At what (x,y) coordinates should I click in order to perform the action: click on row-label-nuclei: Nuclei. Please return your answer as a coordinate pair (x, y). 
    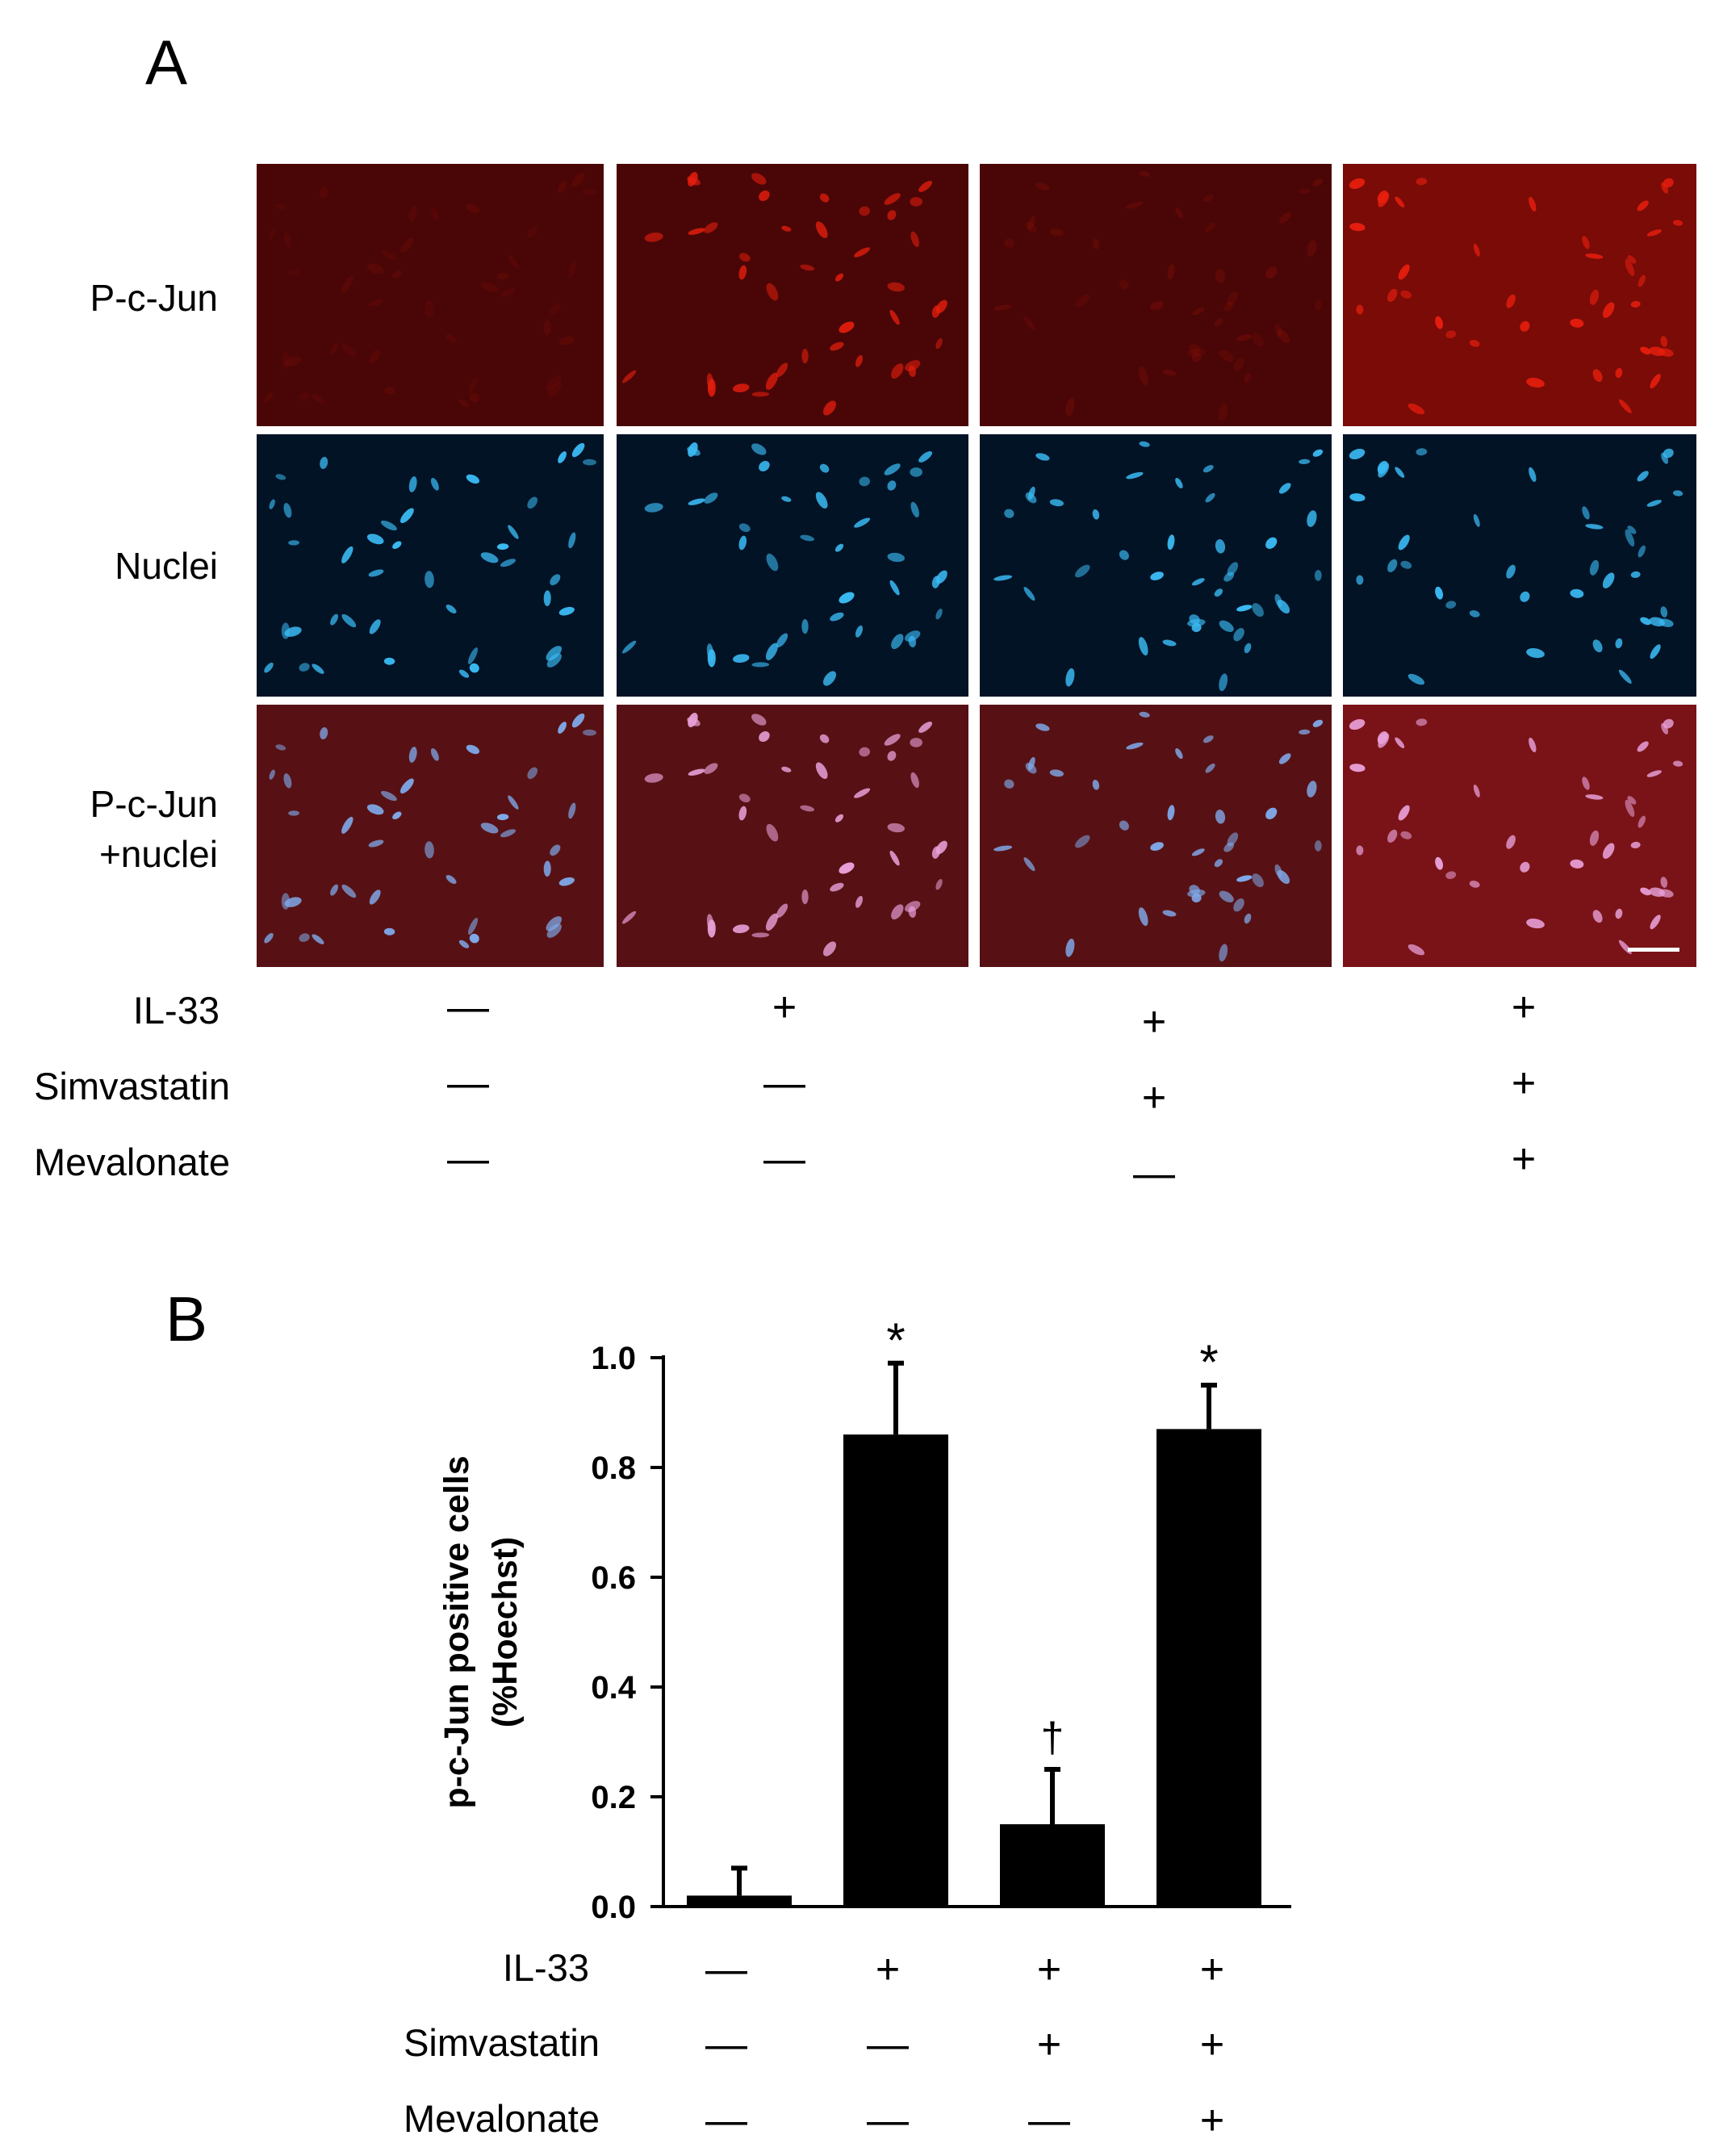
    Looking at the image, I should click on (166, 566).